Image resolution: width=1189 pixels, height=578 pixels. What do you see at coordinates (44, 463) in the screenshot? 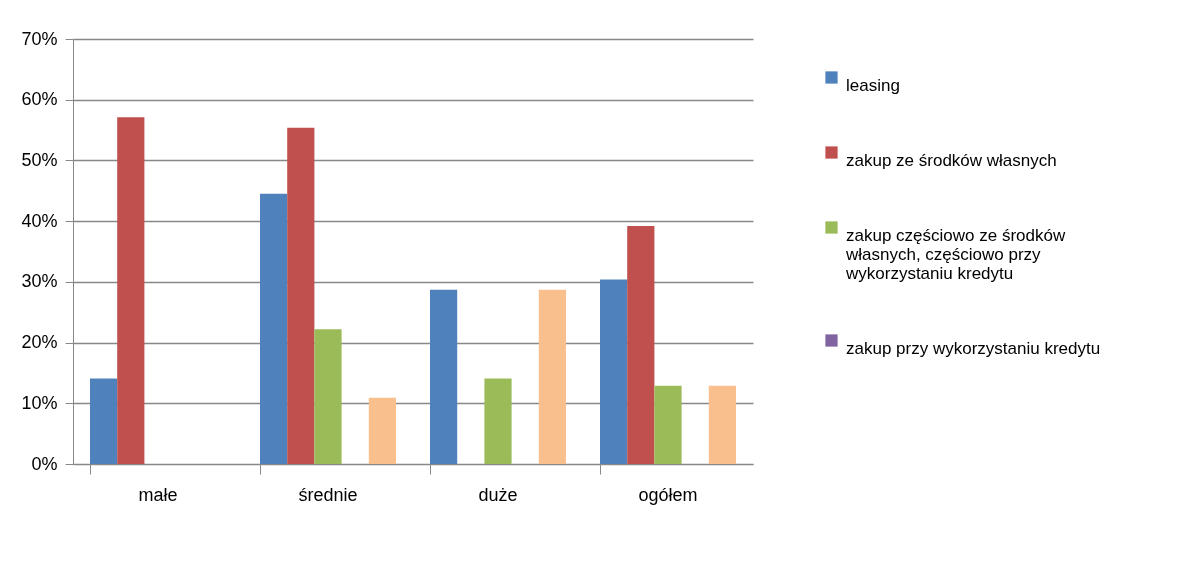
I see `y-tick-label: 0%` at bounding box center [44, 463].